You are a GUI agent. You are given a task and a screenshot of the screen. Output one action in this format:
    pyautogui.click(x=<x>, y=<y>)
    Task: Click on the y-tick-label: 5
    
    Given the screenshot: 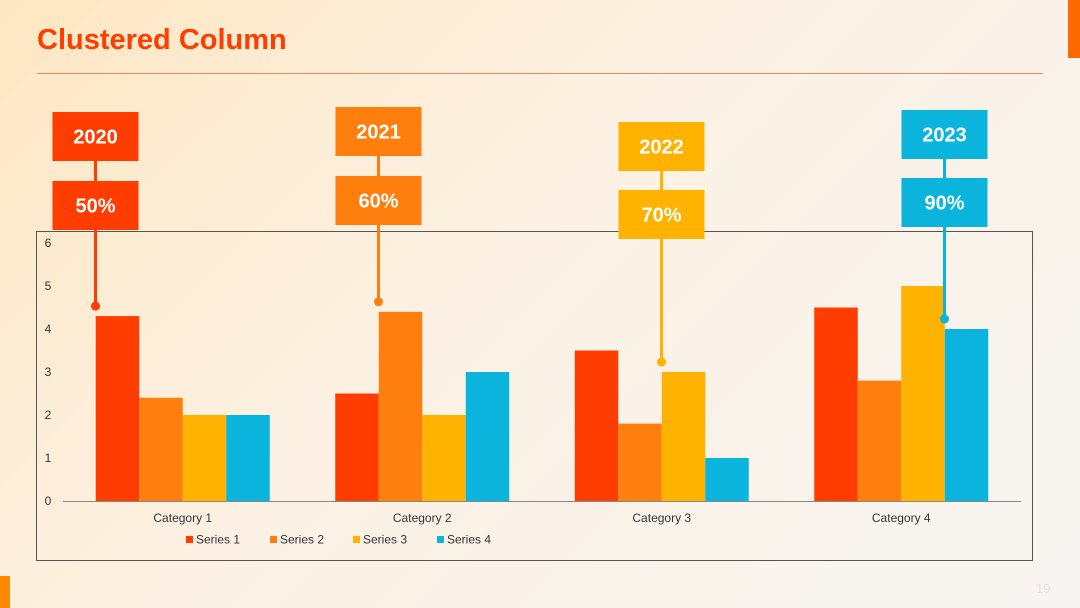 What is the action you would take?
    pyautogui.click(x=48, y=286)
    